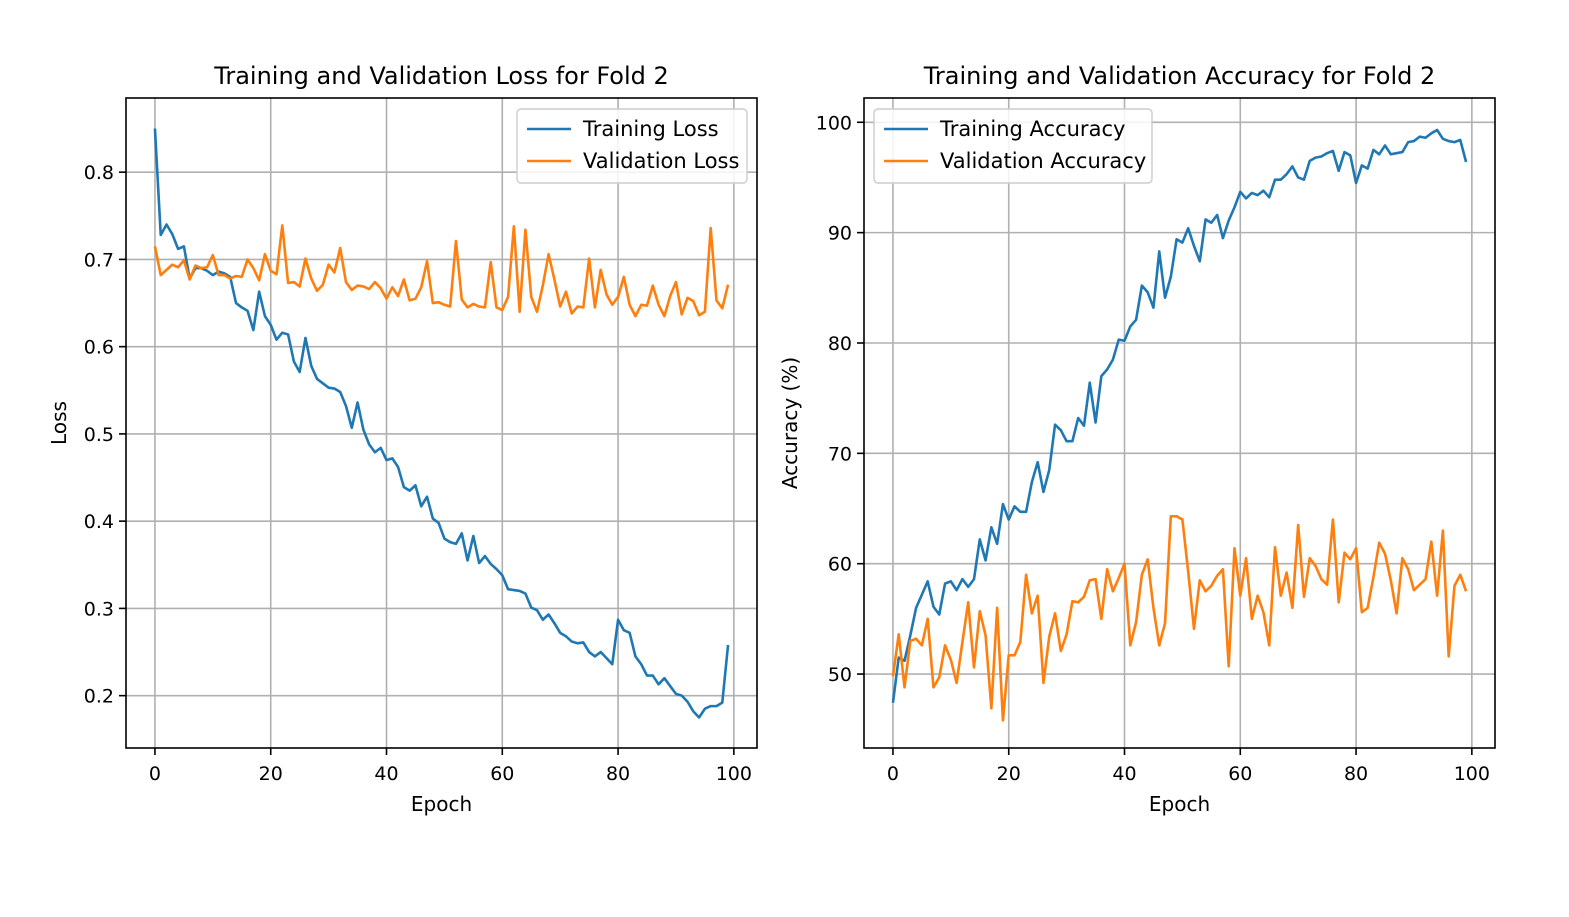 The height and width of the screenshot is (917, 1569). I want to click on y-tick-label: 50, so click(840, 675).